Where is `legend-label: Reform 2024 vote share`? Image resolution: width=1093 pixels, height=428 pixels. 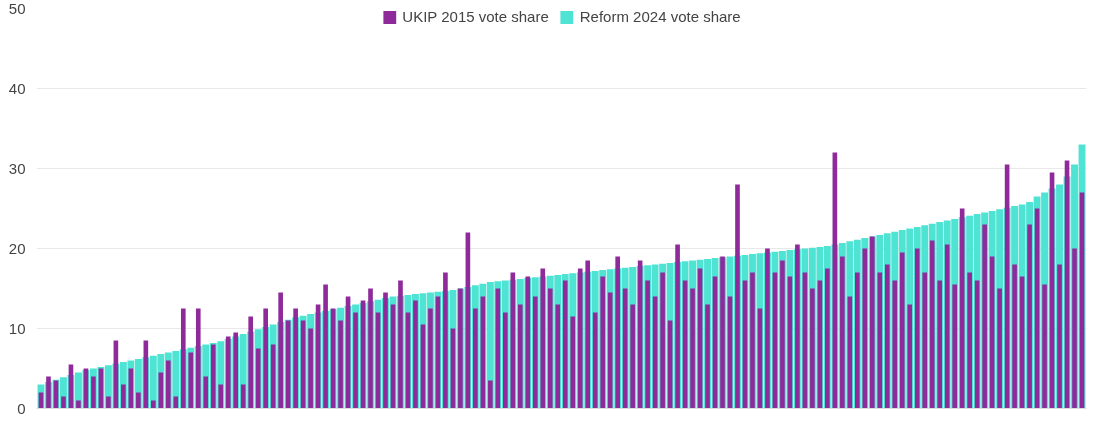
legend-label: Reform 2024 vote share is located at coordinates (660, 16).